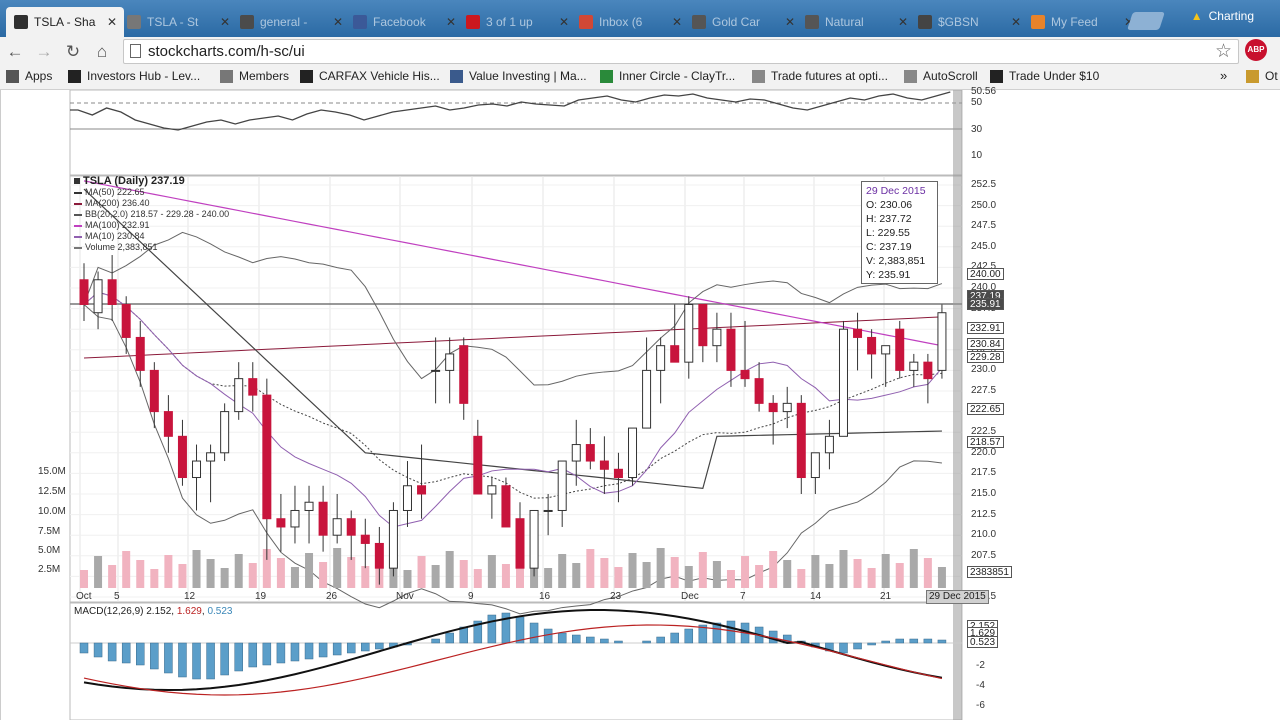  I want to click on reload-icon: ↻, so click(73, 51).